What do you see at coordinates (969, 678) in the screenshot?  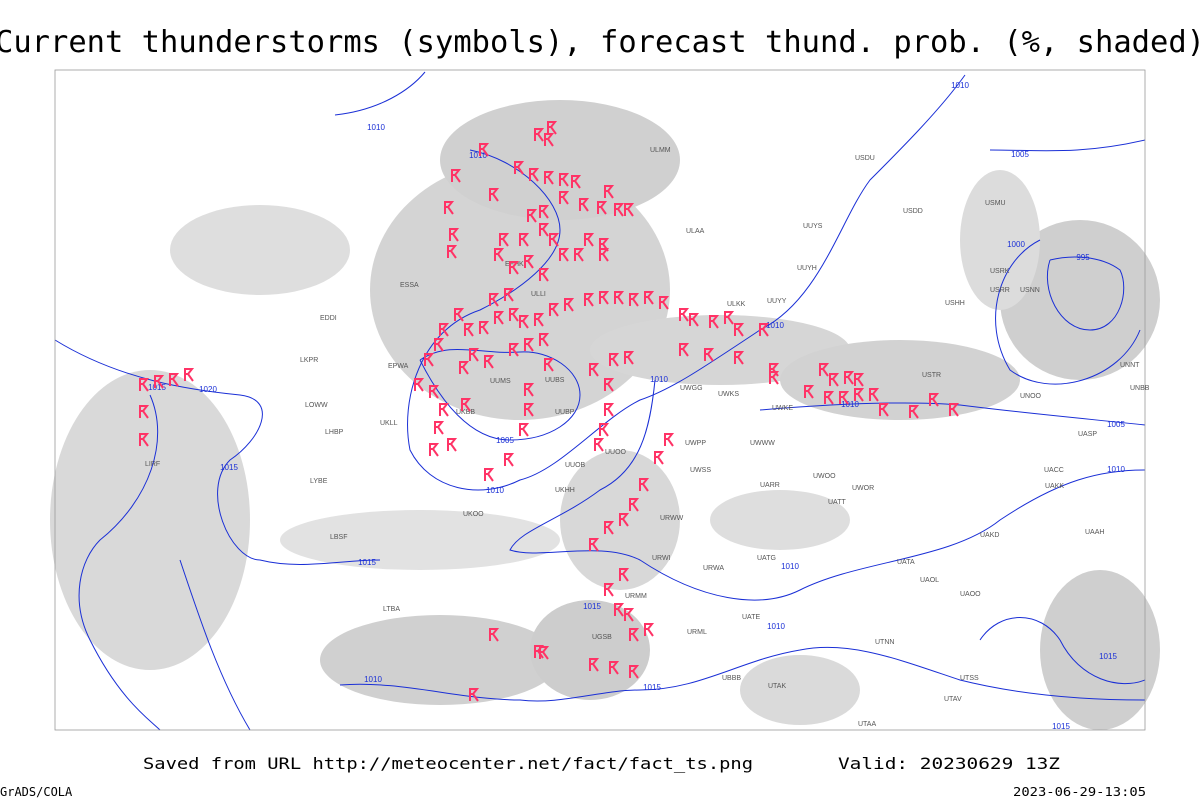 I see `station-code: UTSS` at bounding box center [969, 678].